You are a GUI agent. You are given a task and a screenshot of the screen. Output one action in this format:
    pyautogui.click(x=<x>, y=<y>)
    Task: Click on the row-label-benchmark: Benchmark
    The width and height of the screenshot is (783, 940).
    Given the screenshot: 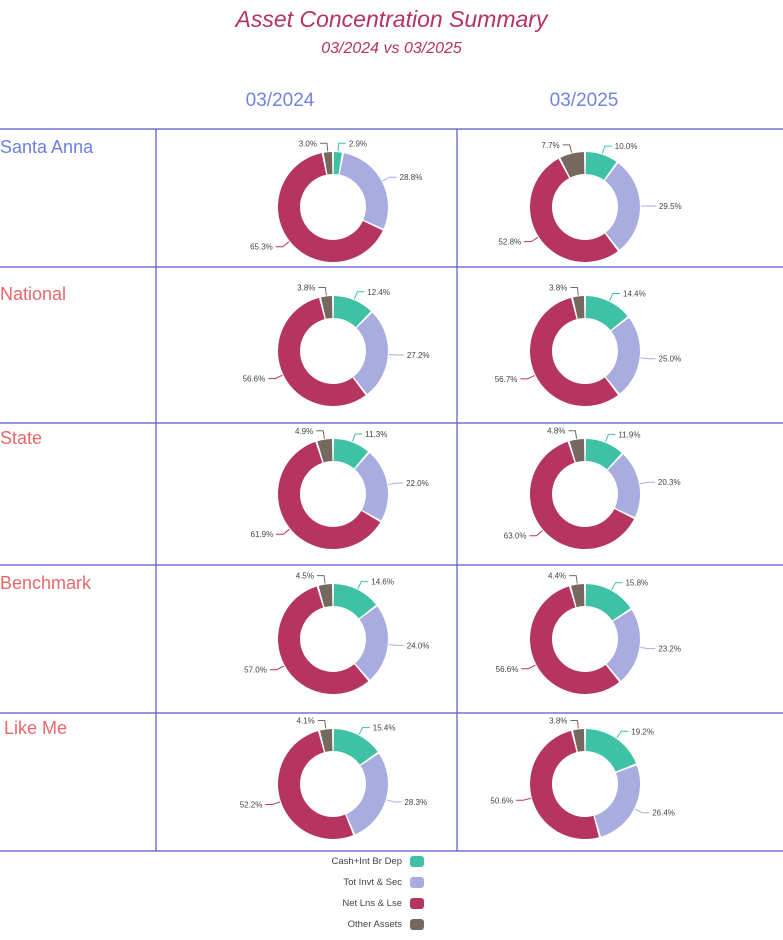 What is the action you would take?
    pyautogui.click(x=46, y=583)
    